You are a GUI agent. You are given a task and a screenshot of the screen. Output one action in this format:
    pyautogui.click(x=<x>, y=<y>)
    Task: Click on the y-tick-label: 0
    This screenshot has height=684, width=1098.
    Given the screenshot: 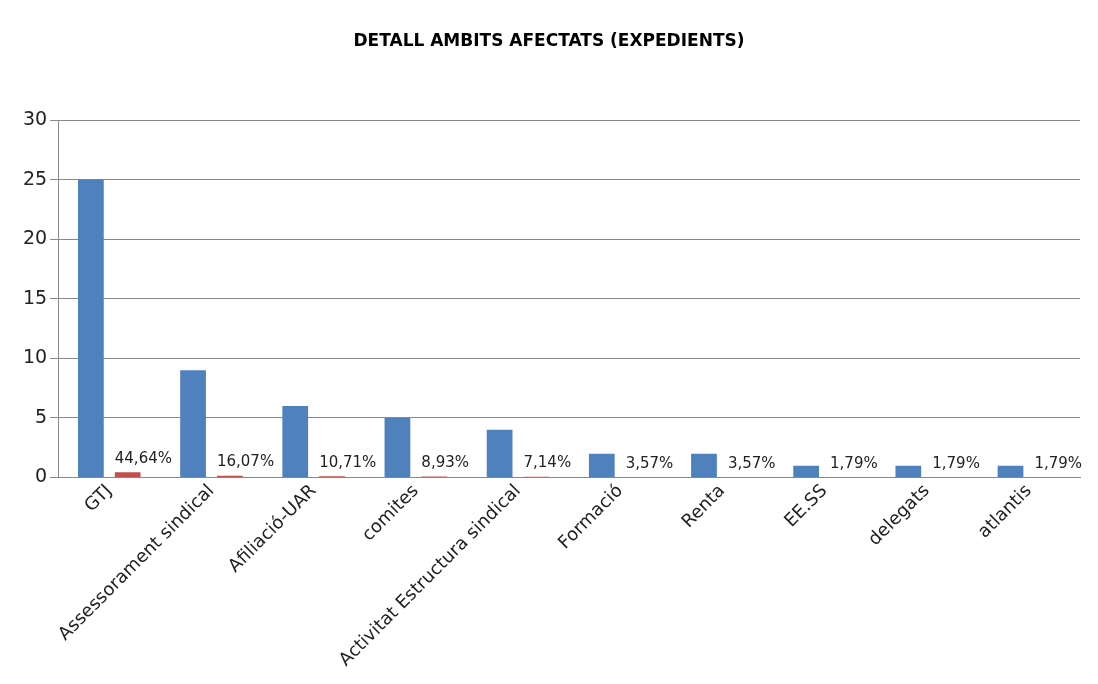 What is the action you would take?
    pyautogui.click(x=41, y=475)
    